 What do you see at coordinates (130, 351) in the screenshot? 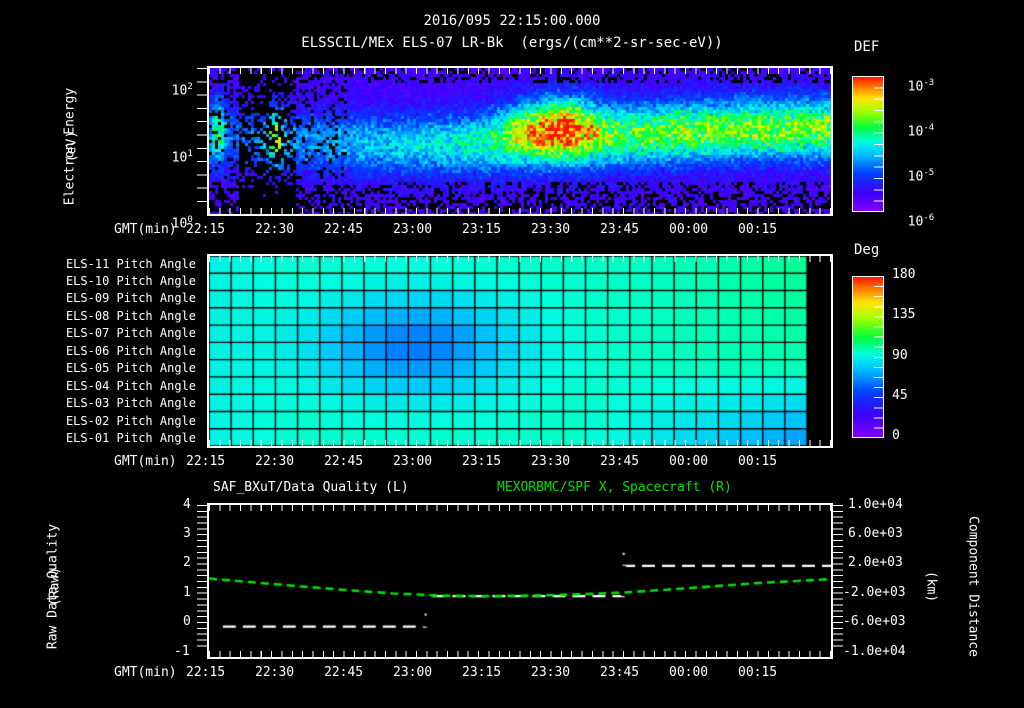
I see `pitch-angle-row-label: ELS-06 Pitch Angle` at bounding box center [130, 351].